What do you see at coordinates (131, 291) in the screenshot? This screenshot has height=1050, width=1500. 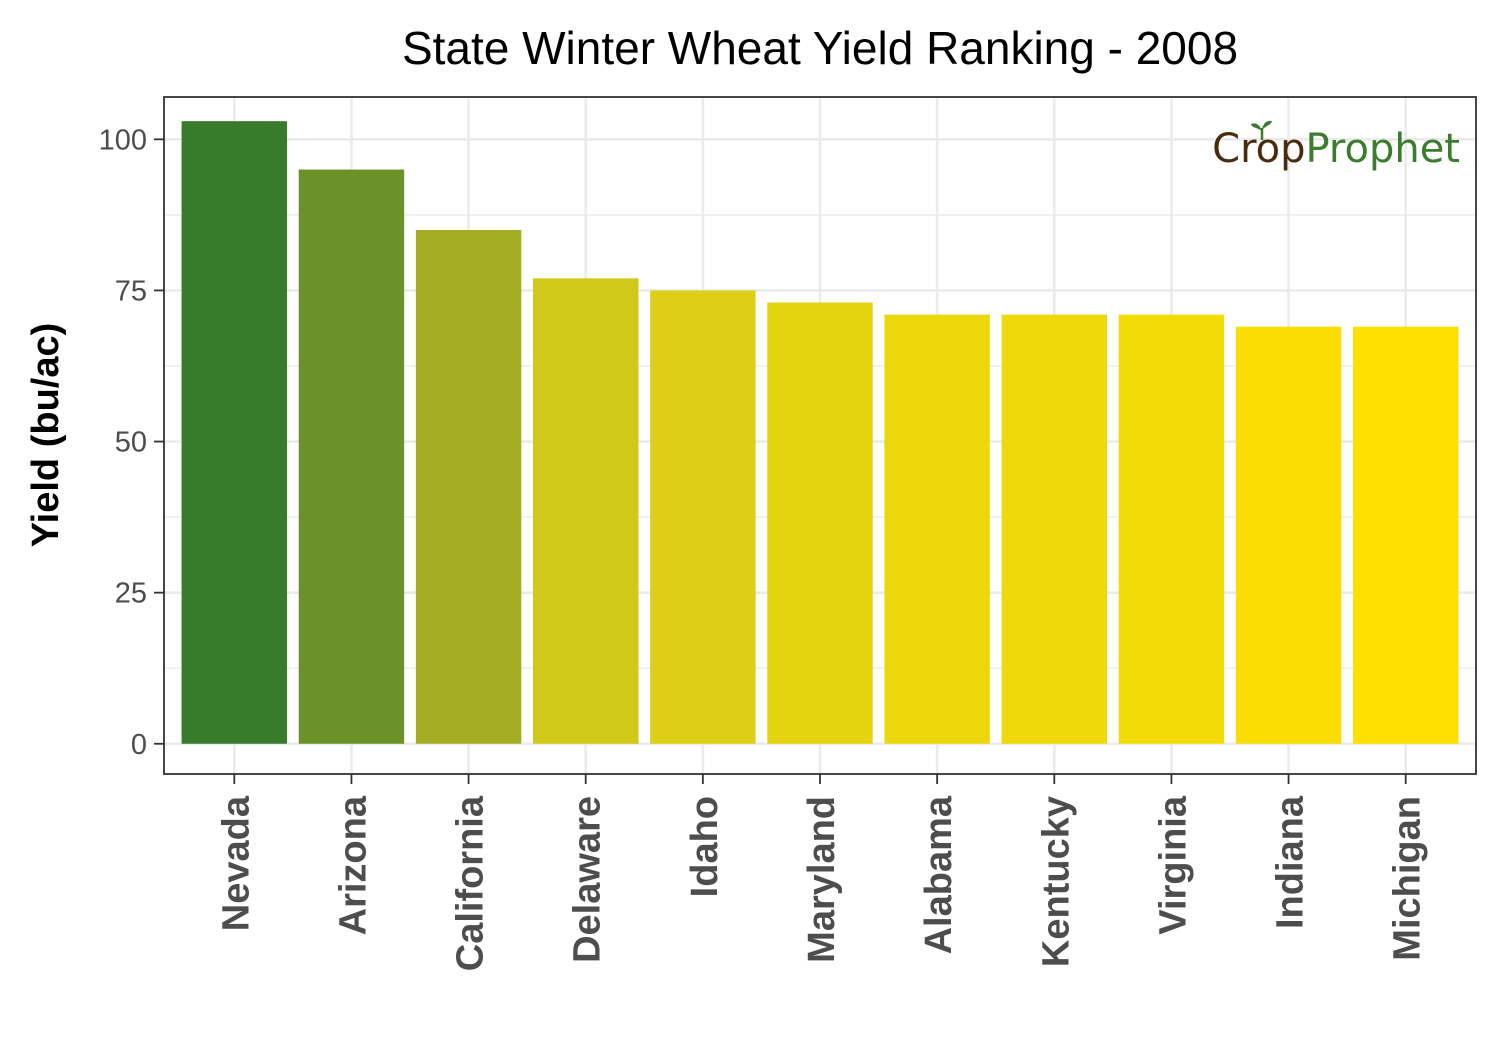 I see `y-tick-label: 75` at bounding box center [131, 291].